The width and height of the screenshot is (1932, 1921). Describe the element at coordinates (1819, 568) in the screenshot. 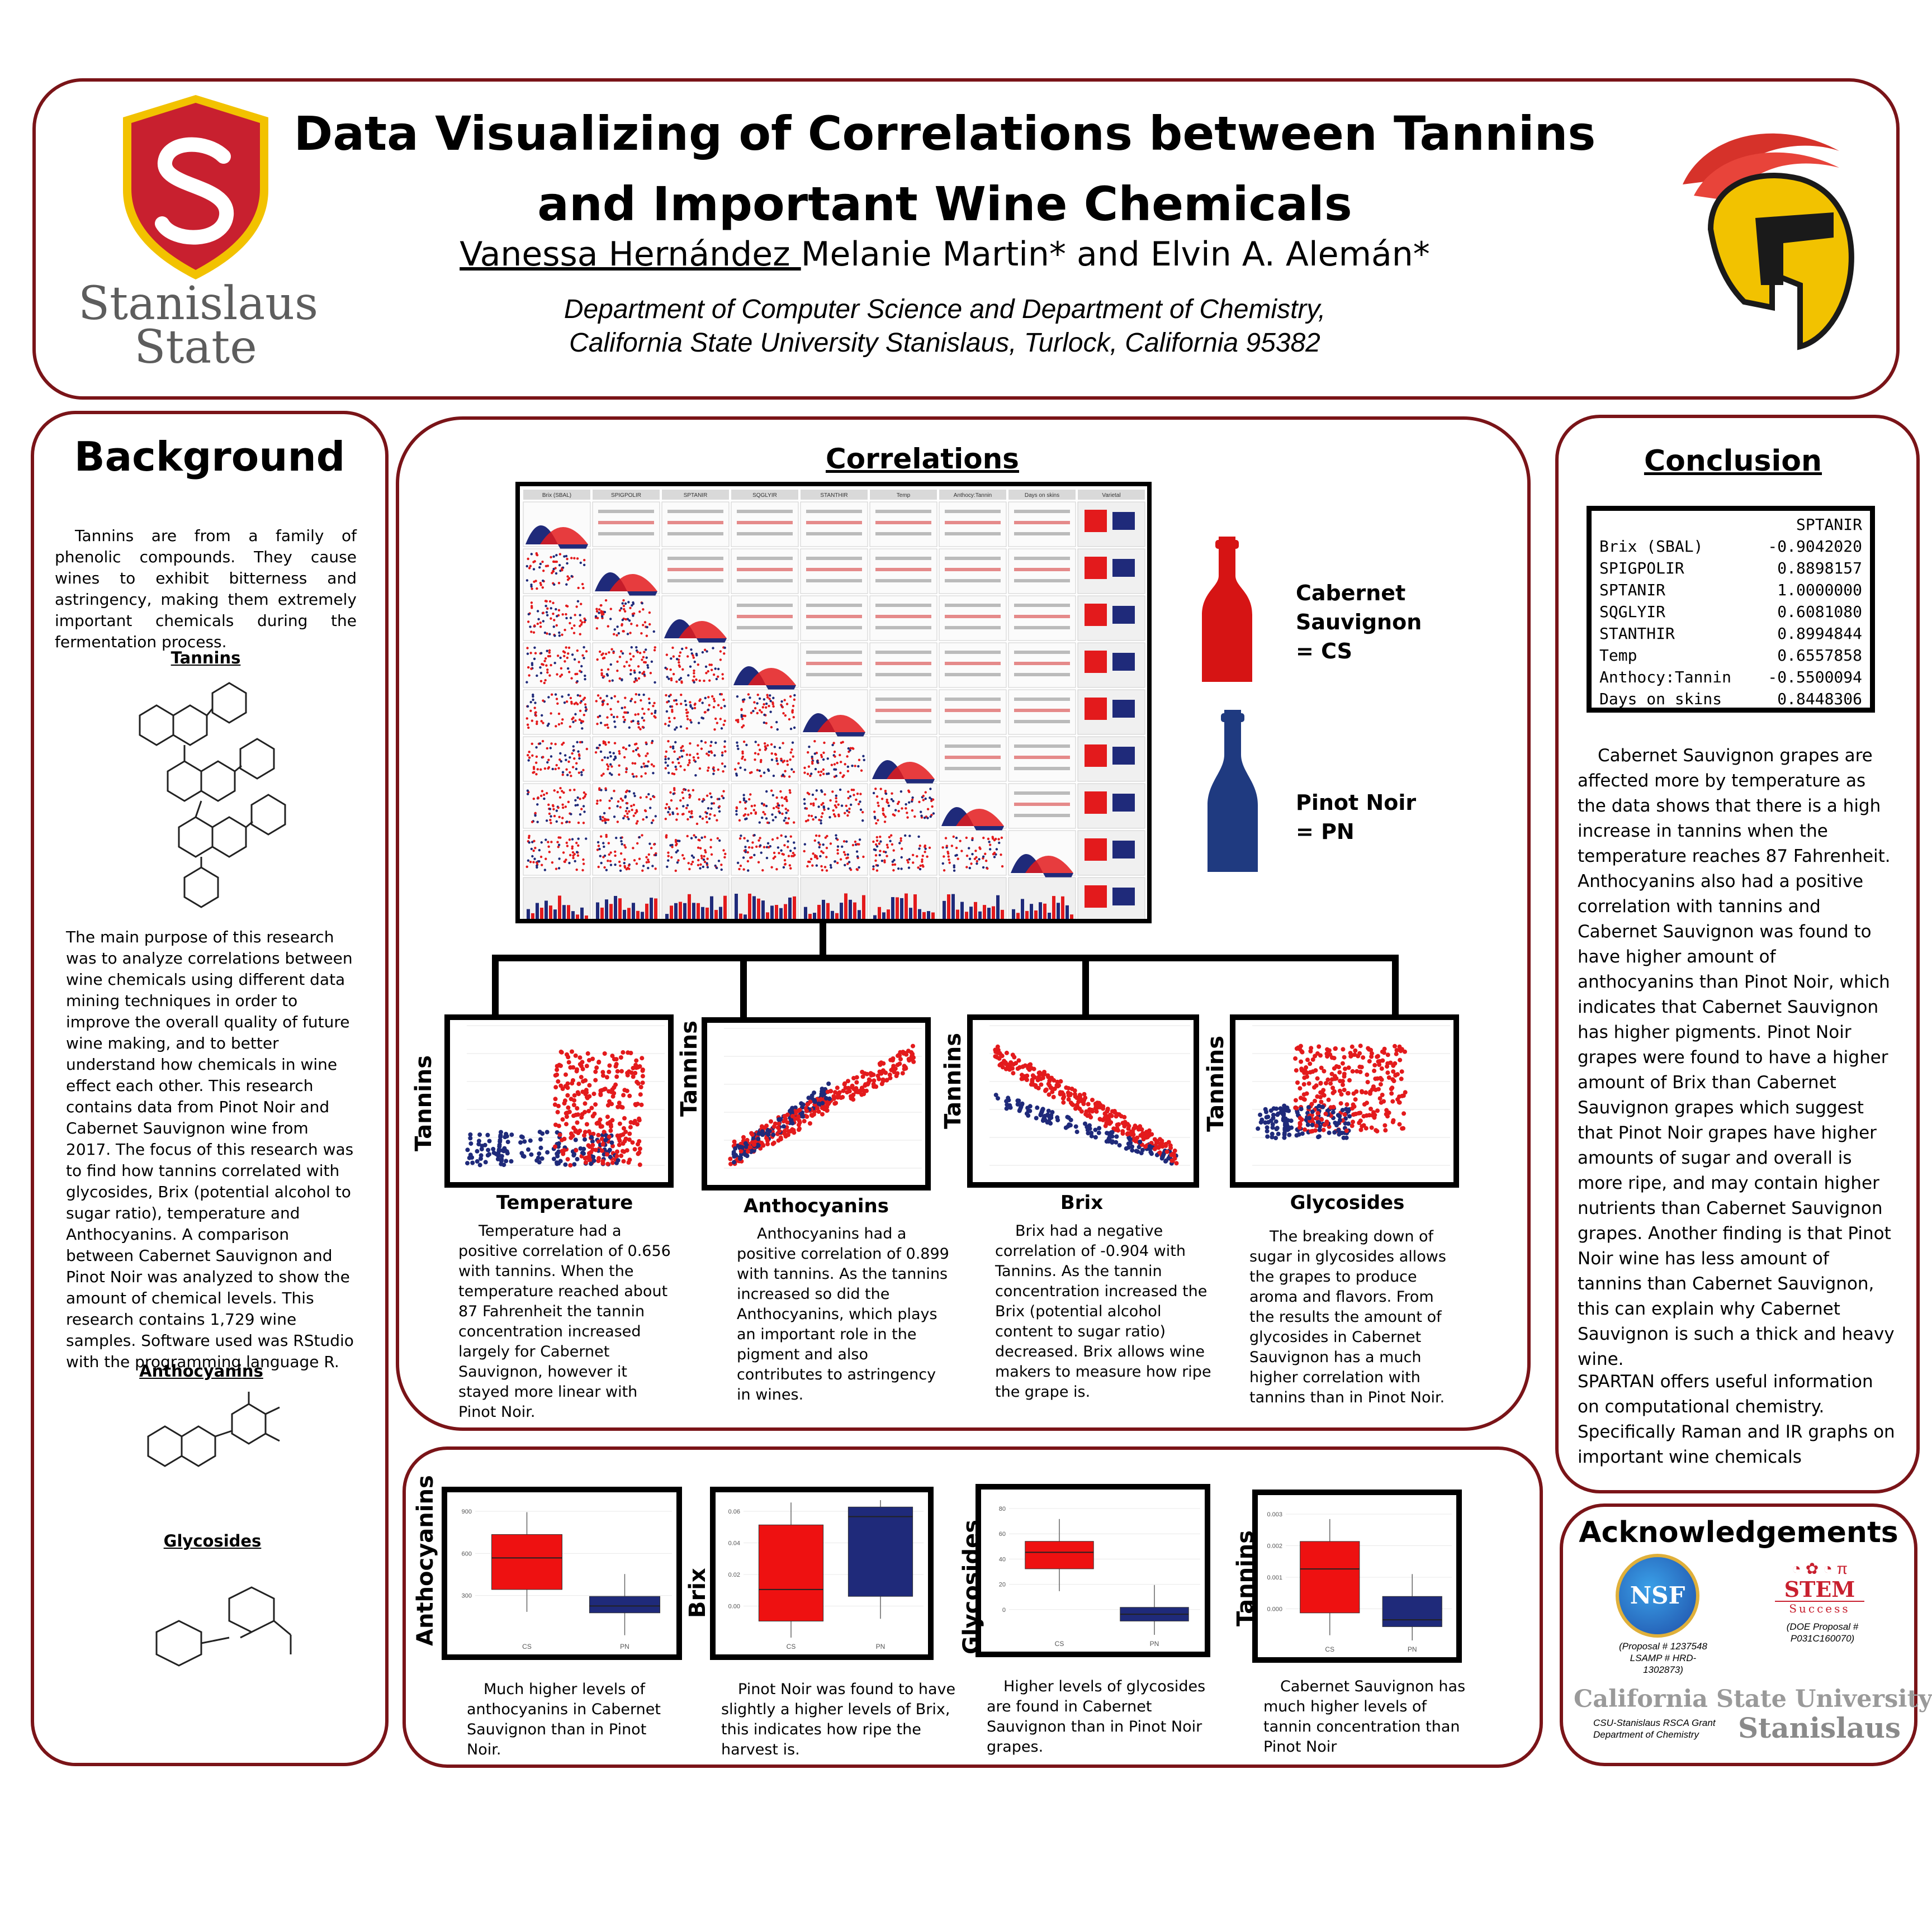

I see `row-value: 0.8898157` at that location.